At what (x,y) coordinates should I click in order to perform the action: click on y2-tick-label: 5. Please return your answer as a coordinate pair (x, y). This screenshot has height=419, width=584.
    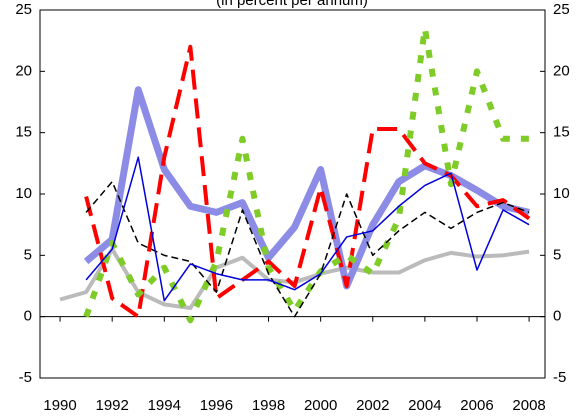
    Looking at the image, I should click on (557, 254).